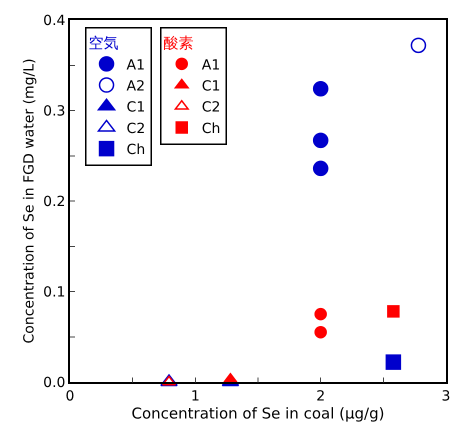 This screenshot has width=462, height=432. Describe the element at coordinates (54, 292) in the screenshot. I see `y-tick-label: 0.1` at that location.